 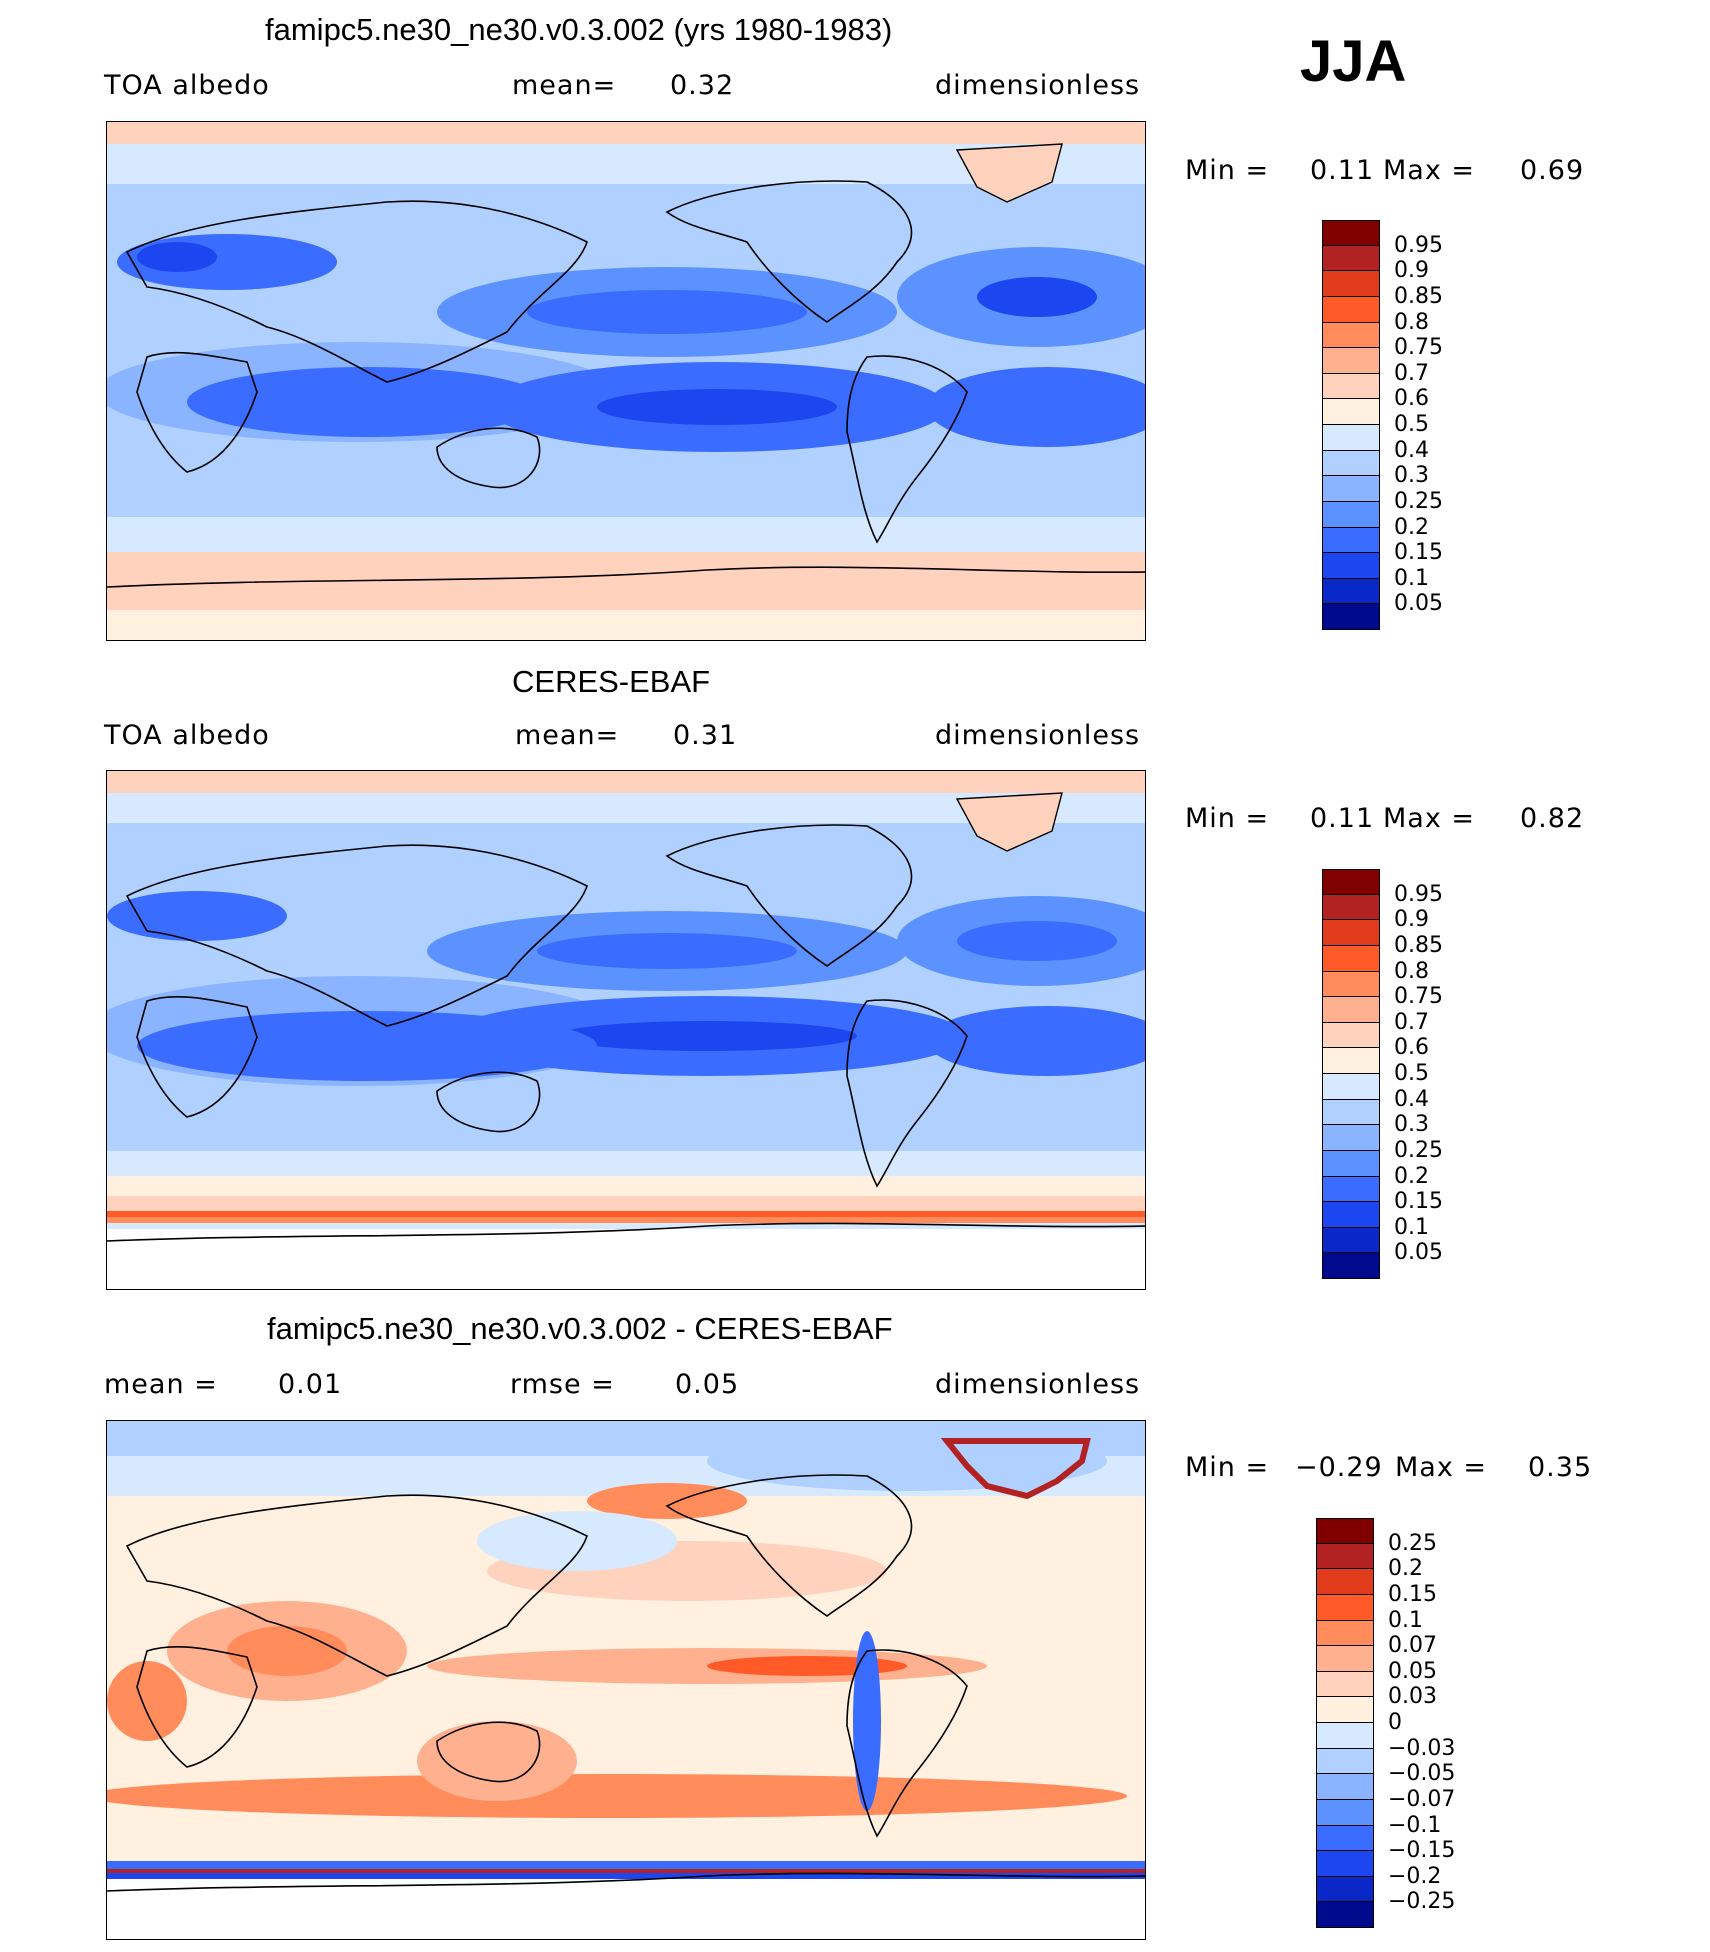 What do you see at coordinates (1422, 1851) in the screenshot?
I see `colorbar-label: −0.15` at bounding box center [1422, 1851].